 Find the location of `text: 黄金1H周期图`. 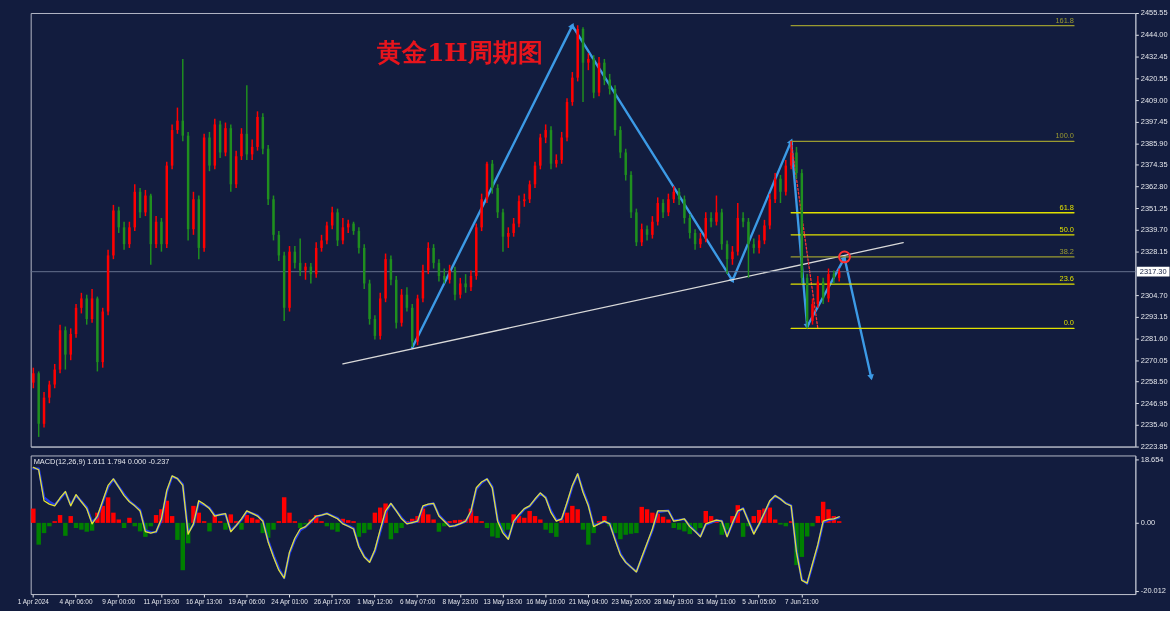

text: 黄金1H周期图 is located at coordinates (459, 52).